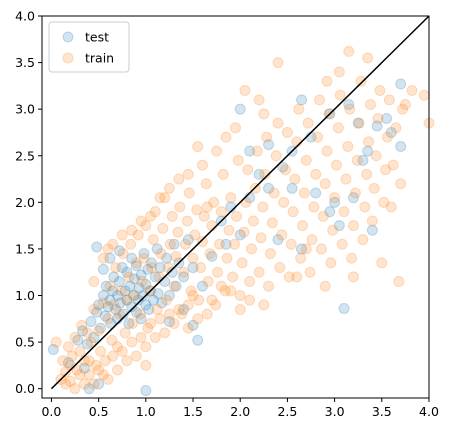  I want to click on x-tick-label: 0.5, so click(99, 411).